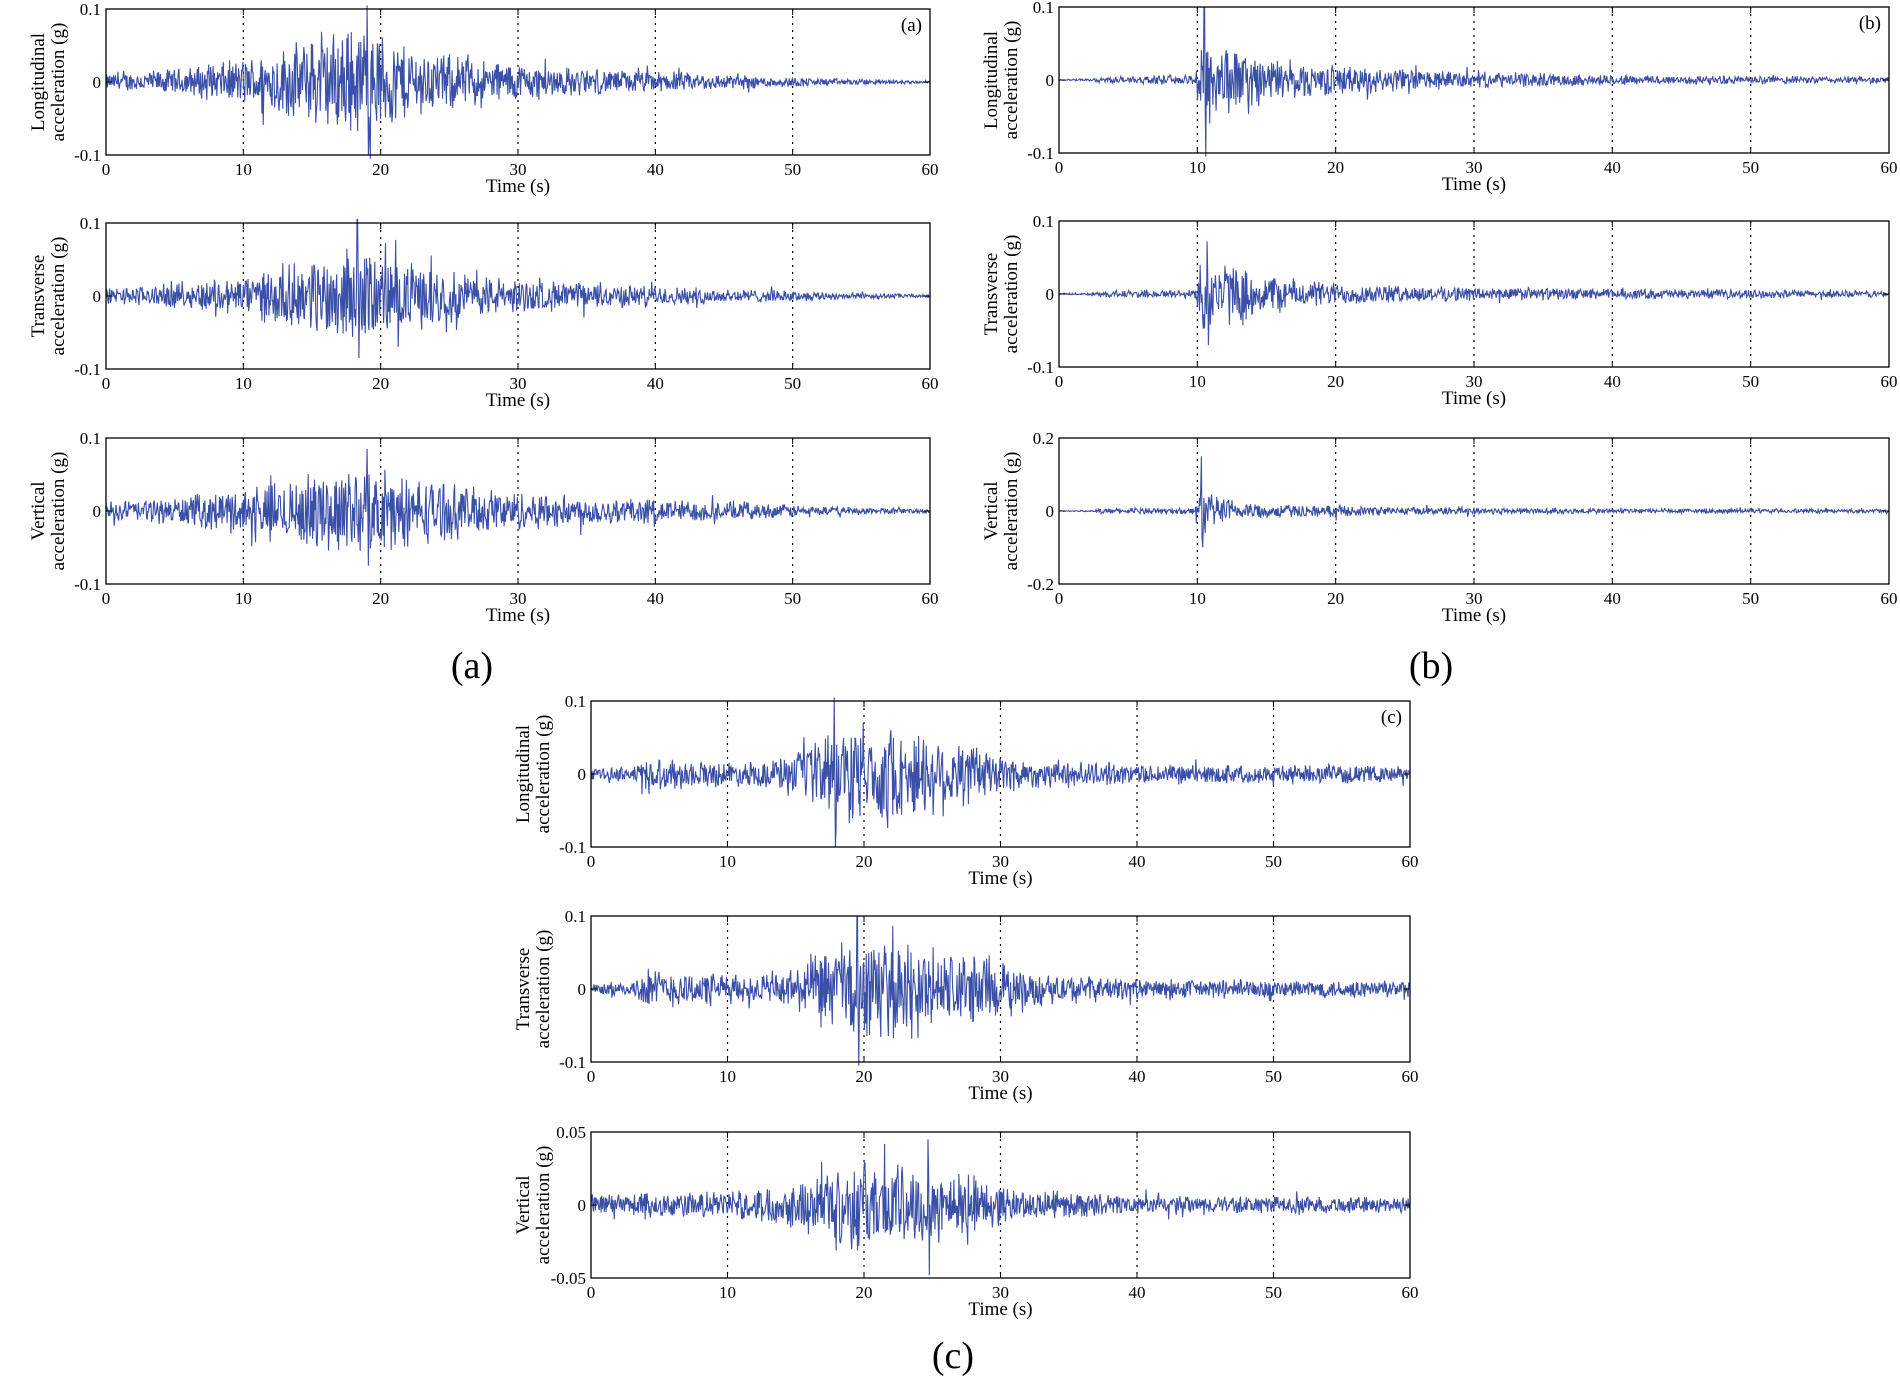  I want to click on caption-c: (c), so click(953, 1356).